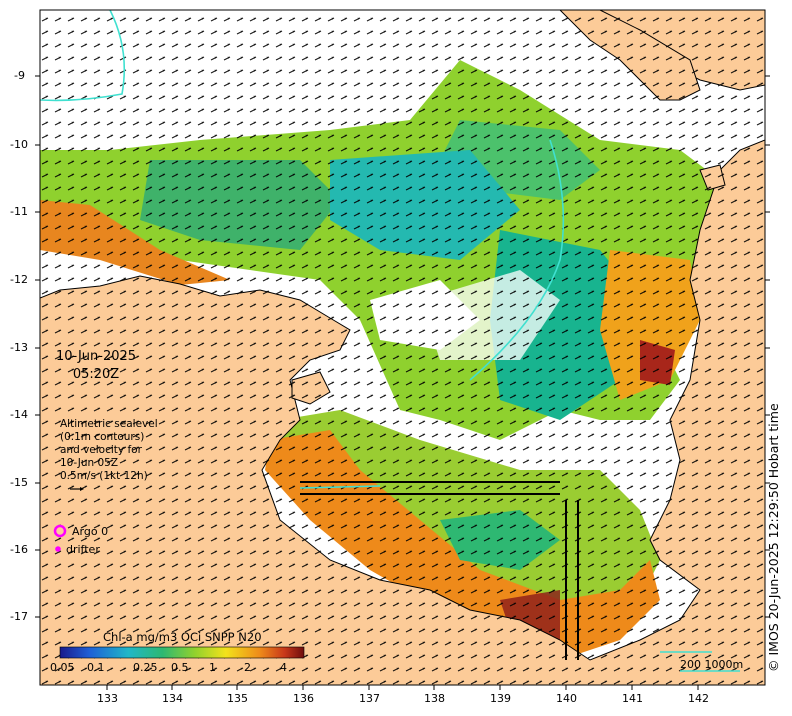 Image resolution: width=792 pixels, height=716 pixels. I want to click on cbar-tick-3: 0.5, so click(180, 667).